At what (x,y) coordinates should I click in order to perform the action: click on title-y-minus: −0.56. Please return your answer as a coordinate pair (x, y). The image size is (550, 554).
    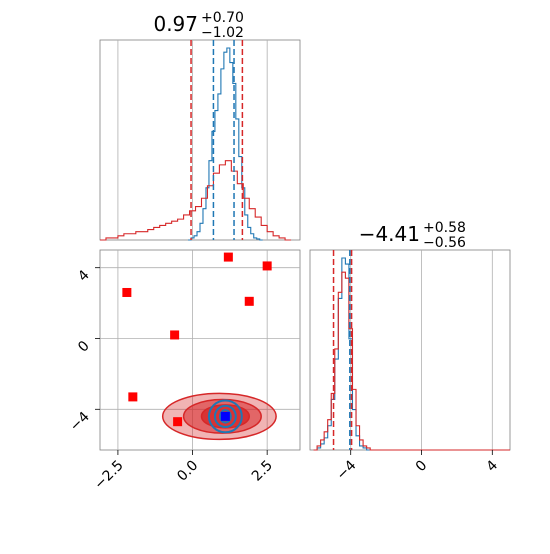
    Looking at the image, I should click on (444, 243).